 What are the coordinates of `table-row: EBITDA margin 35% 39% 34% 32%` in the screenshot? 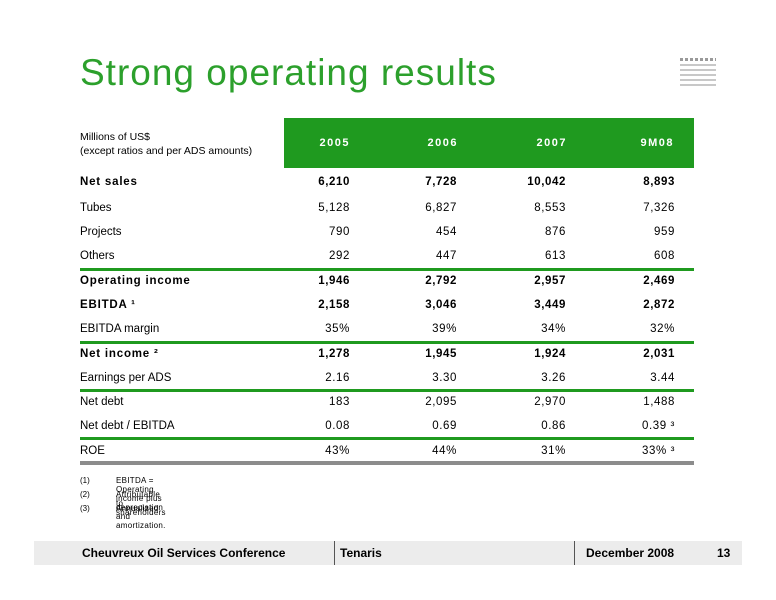 It's located at (387, 330).